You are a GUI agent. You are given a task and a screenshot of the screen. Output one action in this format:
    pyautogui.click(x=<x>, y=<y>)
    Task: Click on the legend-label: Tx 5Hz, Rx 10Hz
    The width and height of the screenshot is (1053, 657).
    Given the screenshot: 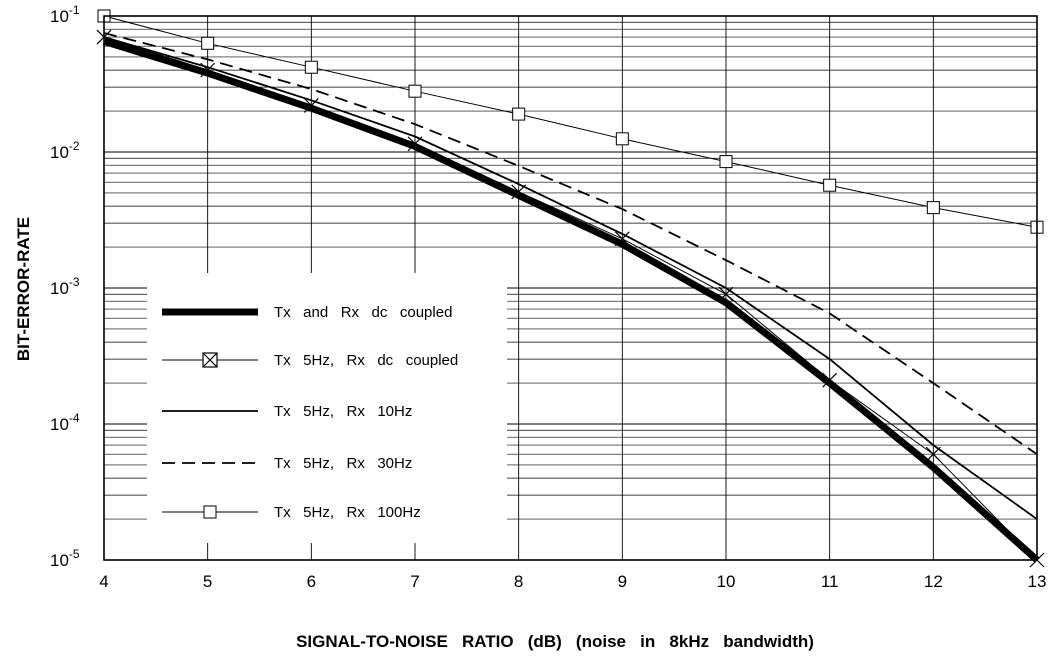 What is the action you would take?
    pyautogui.click(x=343, y=411)
    